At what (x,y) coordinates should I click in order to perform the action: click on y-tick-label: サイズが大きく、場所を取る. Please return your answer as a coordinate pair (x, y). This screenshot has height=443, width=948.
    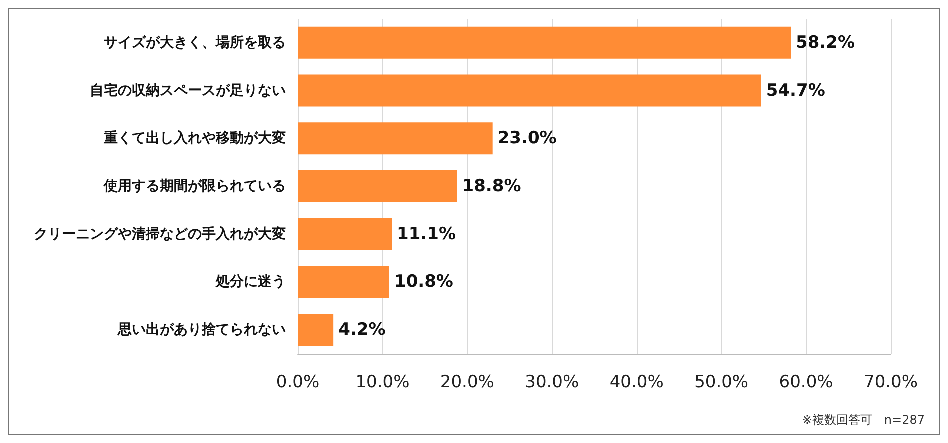
    Looking at the image, I should click on (195, 42).